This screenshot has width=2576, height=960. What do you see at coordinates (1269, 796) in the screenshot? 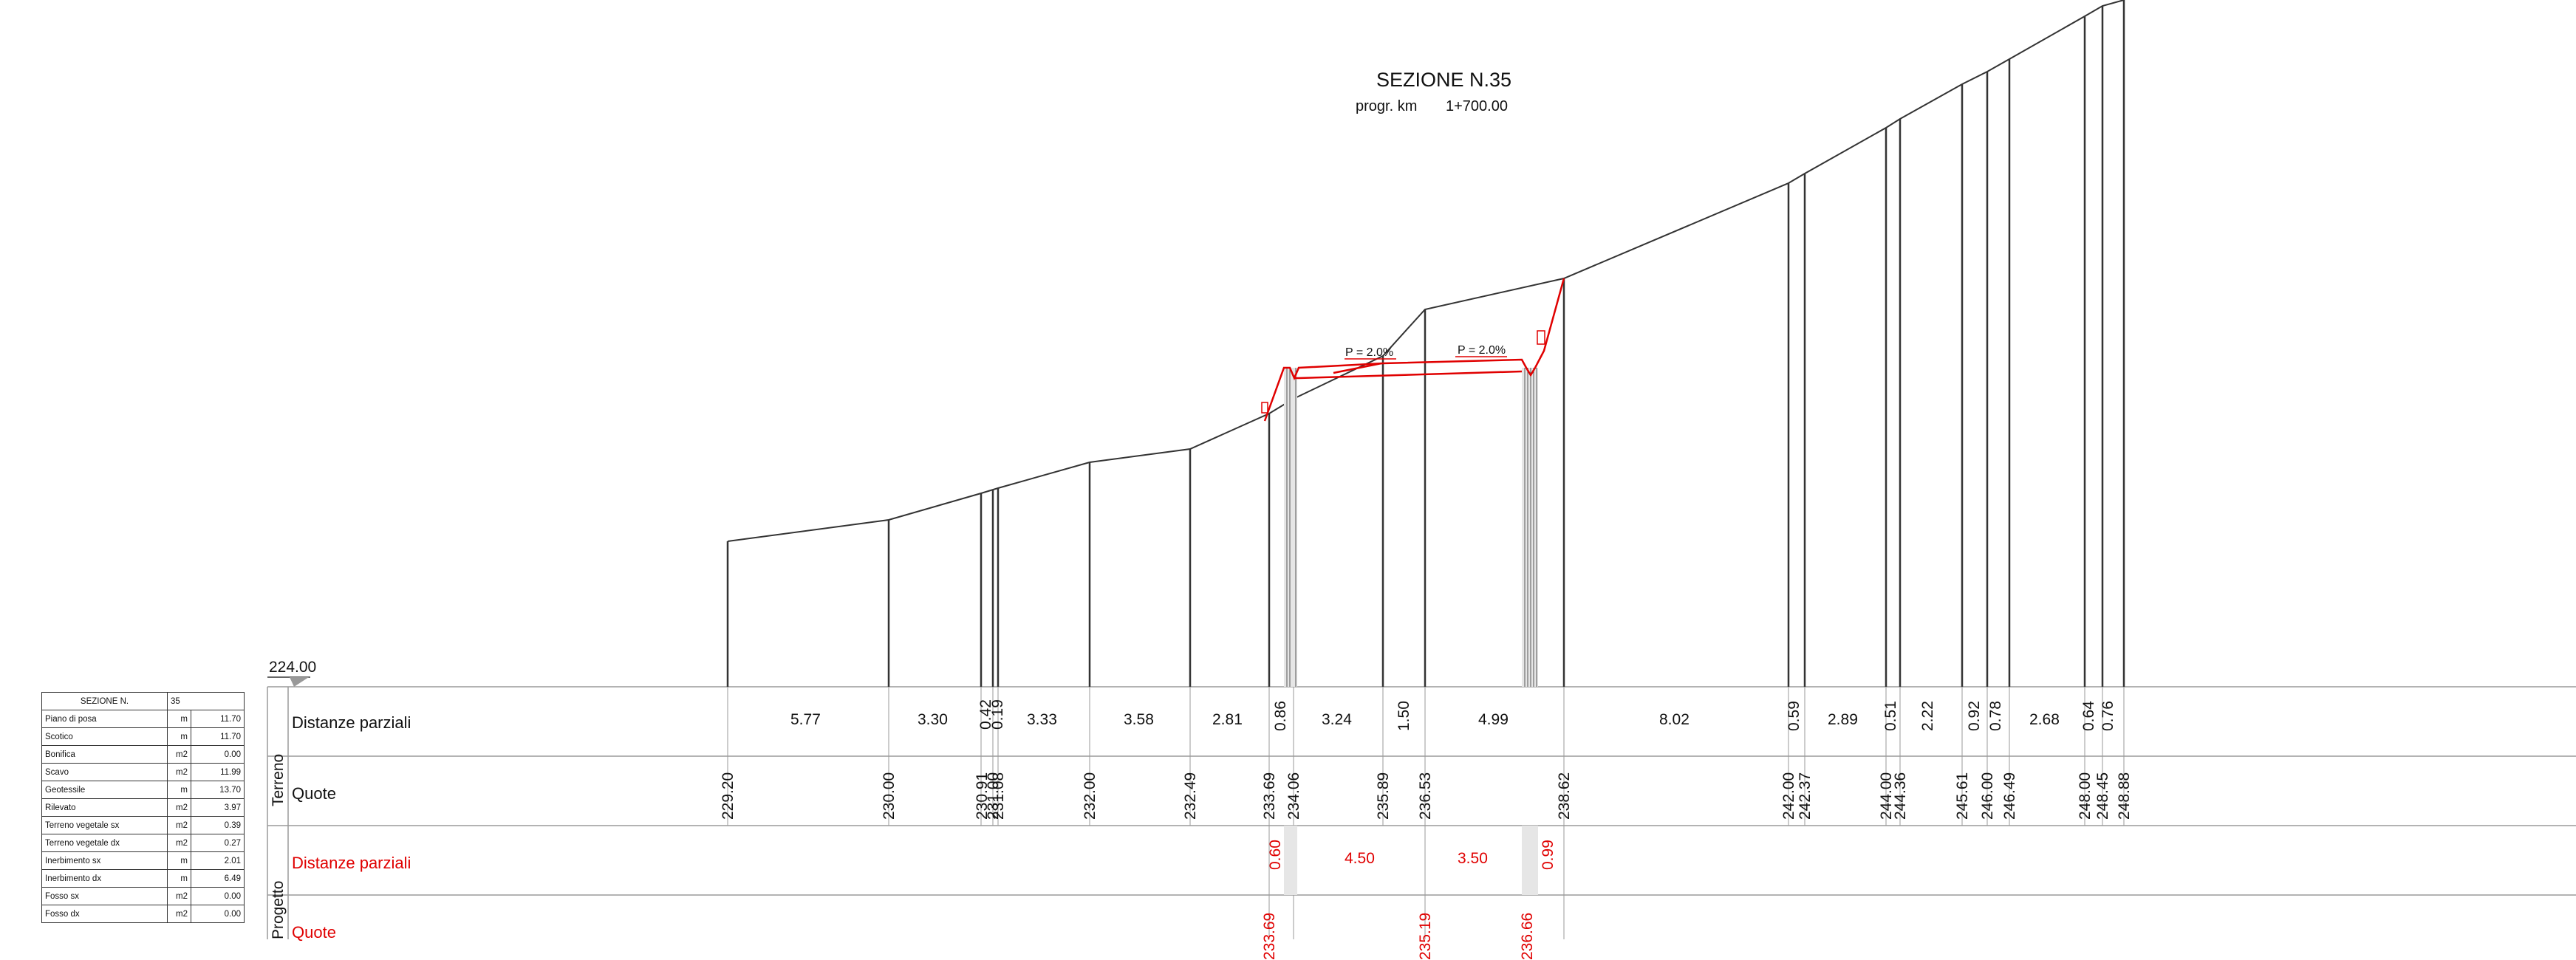
I see `quote-value: 233.69` at bounding box center [1269, 796].